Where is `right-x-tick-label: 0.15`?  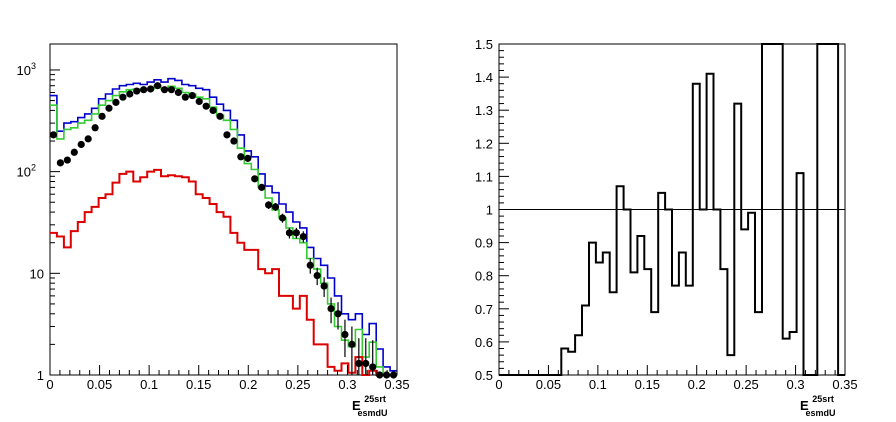
right-x-tick-label: 0.15 is located at coordinates (647, 384).